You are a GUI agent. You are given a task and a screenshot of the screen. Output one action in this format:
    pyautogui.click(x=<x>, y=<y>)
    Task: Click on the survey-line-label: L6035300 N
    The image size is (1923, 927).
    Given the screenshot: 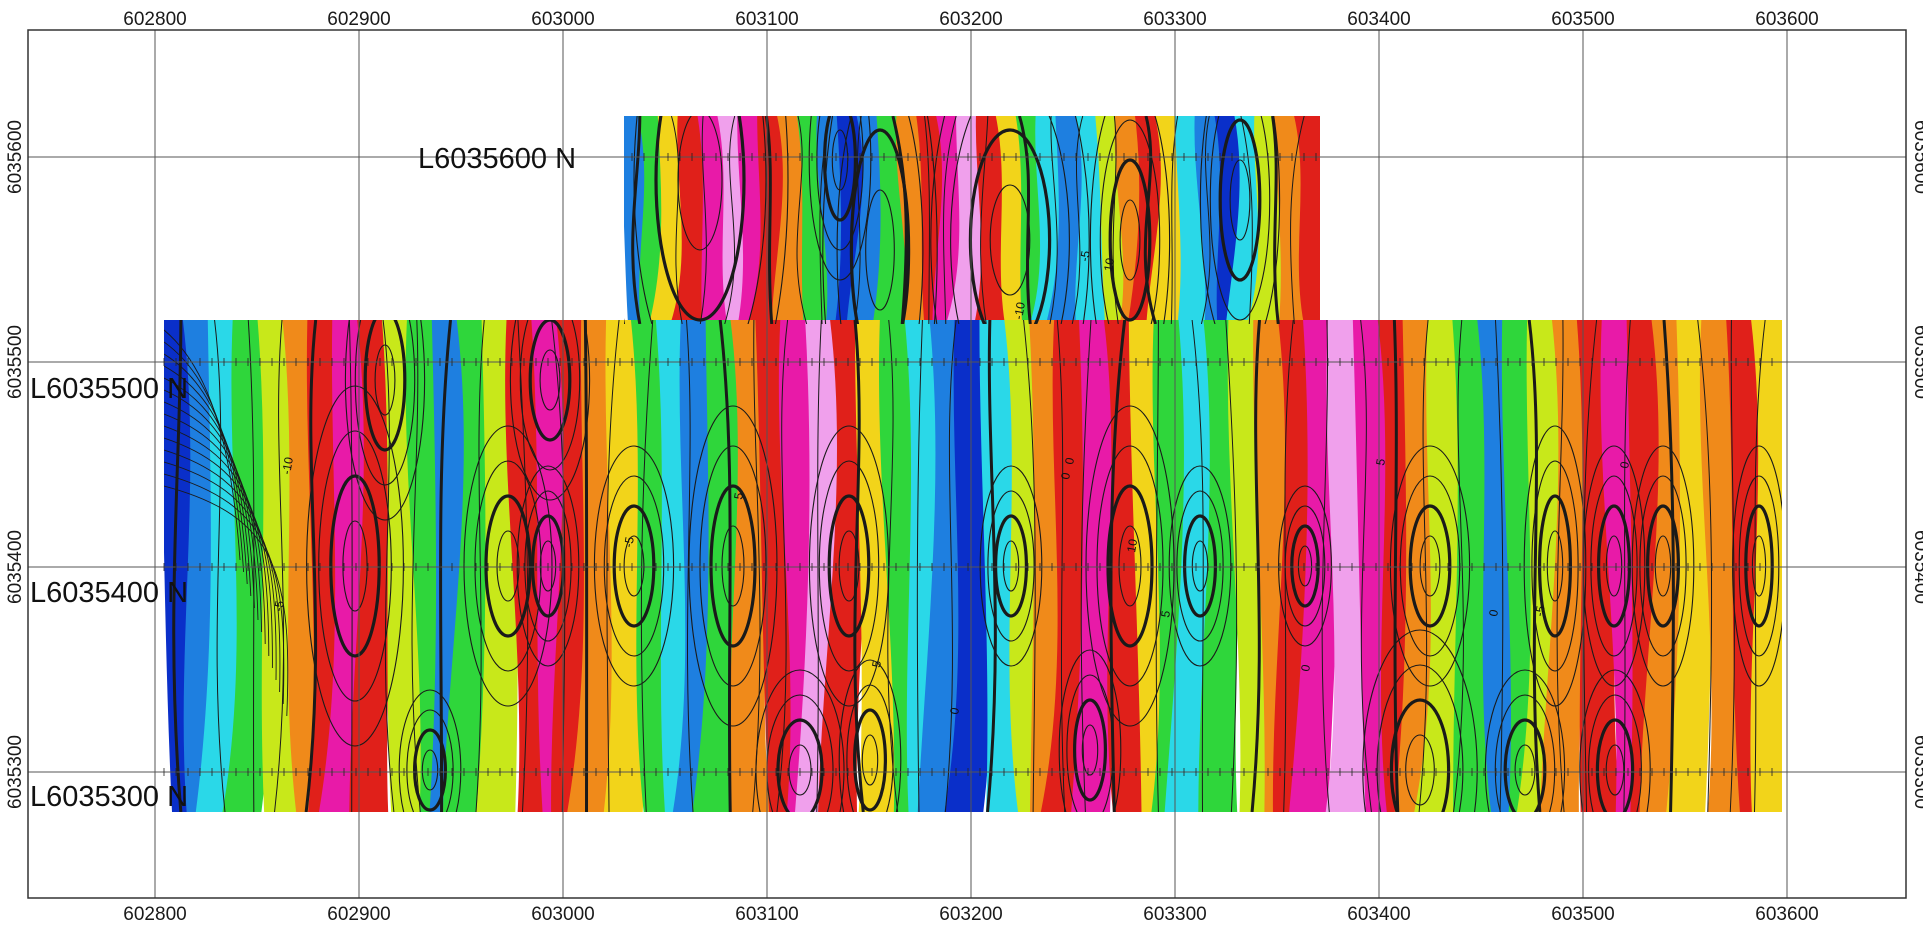 What is the action you would take?
    pyautogui.click(x=109, y=797)
    